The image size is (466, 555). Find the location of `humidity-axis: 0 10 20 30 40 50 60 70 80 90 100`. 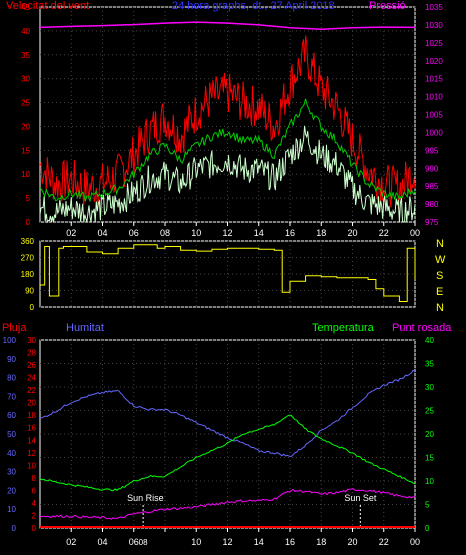

humidity-axis: 0 10 20 30 40 50 60 70 80 90 100 is located at coordinates (10, 434).